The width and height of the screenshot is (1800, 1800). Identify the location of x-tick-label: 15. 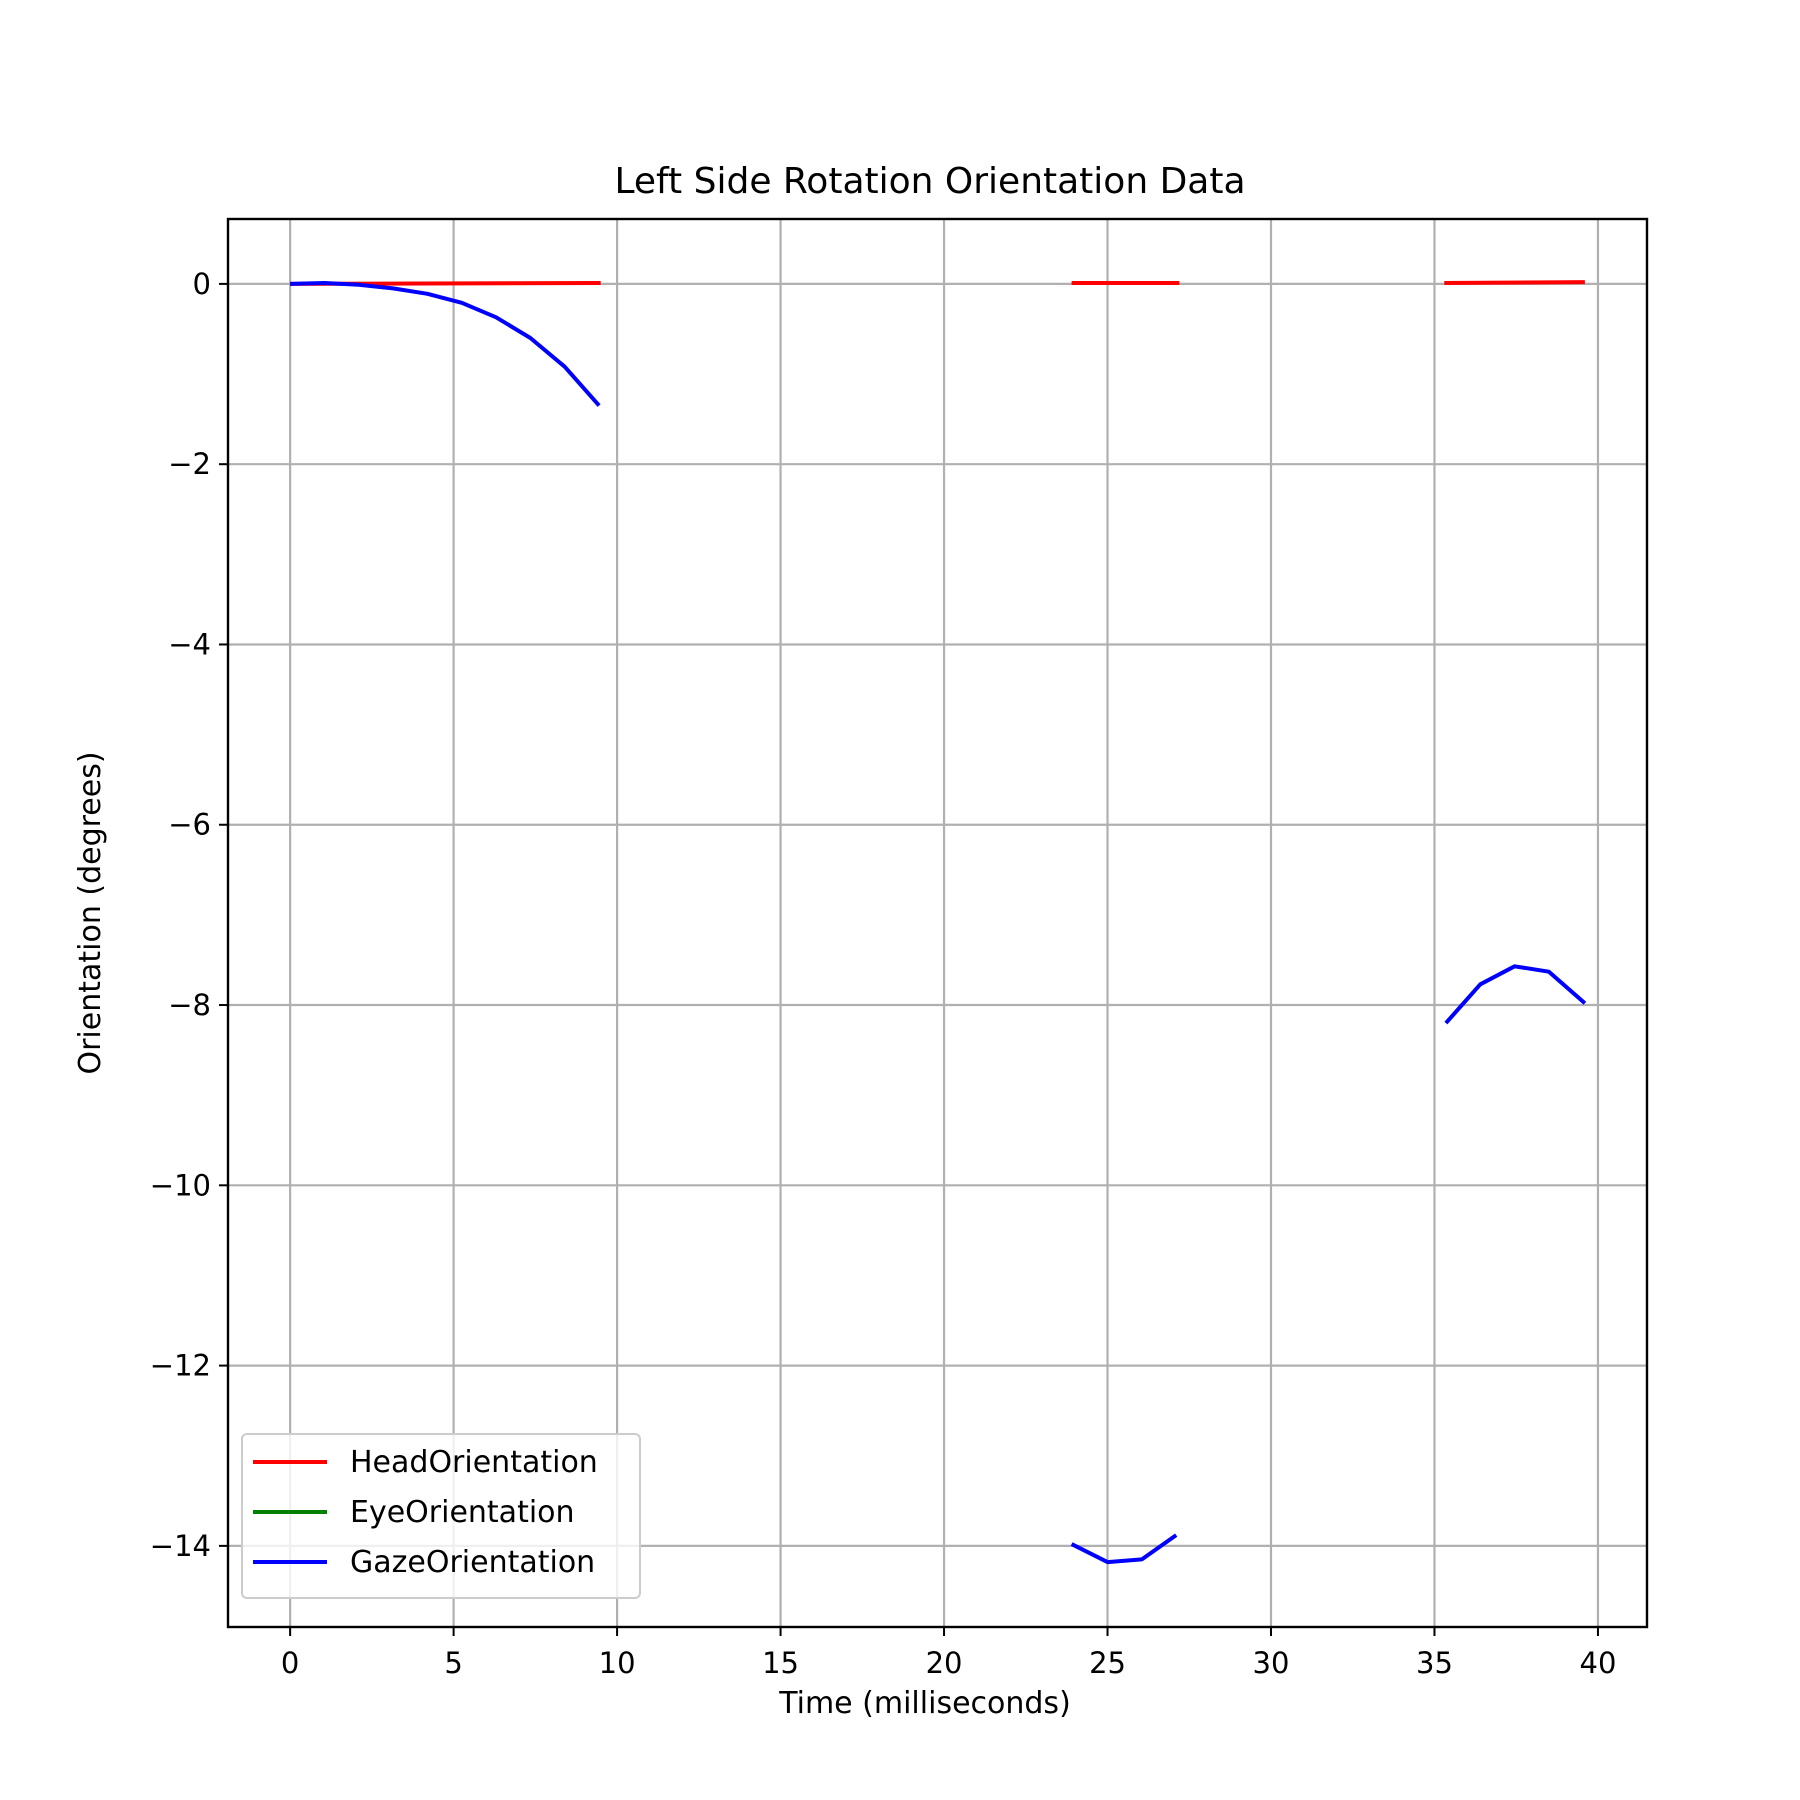
(780, 1663).